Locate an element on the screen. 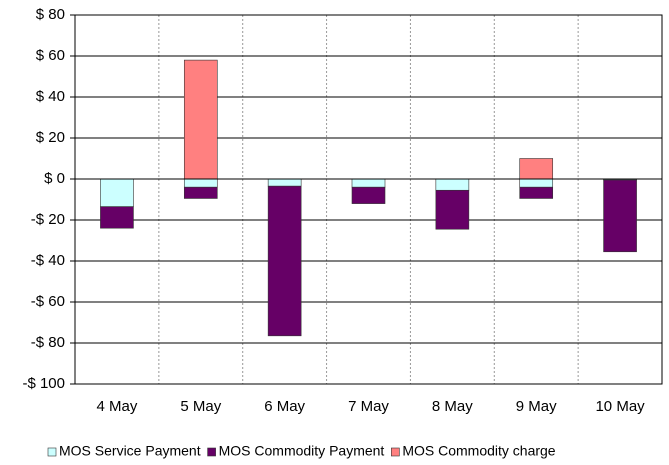 This screenshot has height=465, width=669. x-tick-label: 4 May is located at coordinates (116, 406).